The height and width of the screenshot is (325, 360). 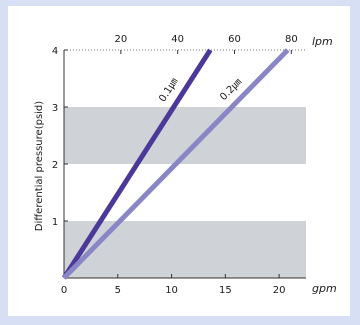 I want to click on x-axis-ticks: 0 5 10 15 20, so click(x=173, y=285).